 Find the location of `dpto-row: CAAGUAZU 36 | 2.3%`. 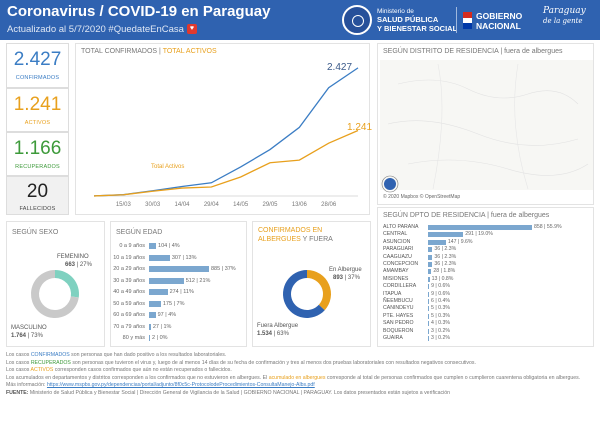

dpto-row: CAAGUAZU 36 | 2.3% is located at coordinates (486, 257).